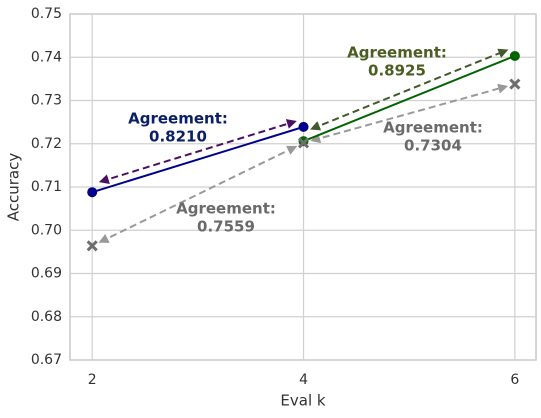 Image resolution: width=541 pixels, height=418 pixels. What do you see at coordinates (46, 144) in the screenshot?
I see `y-tick-label: 0.72` at bounding box center [46, 144].